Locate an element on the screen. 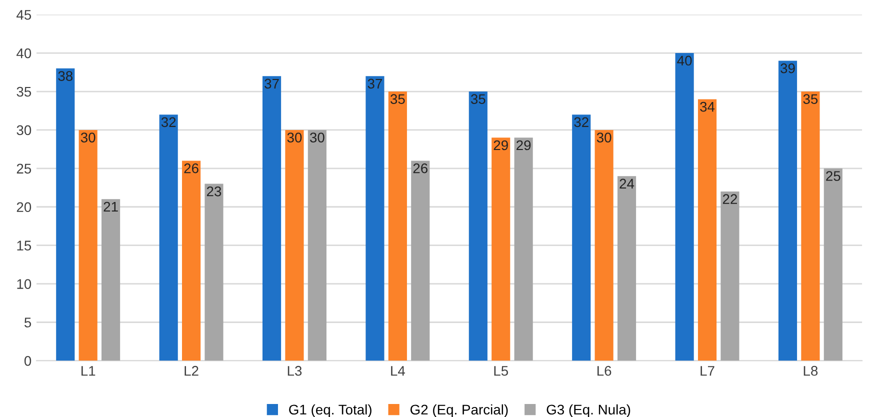  x-tick-label: L7 is located at coordinates (707, 371).